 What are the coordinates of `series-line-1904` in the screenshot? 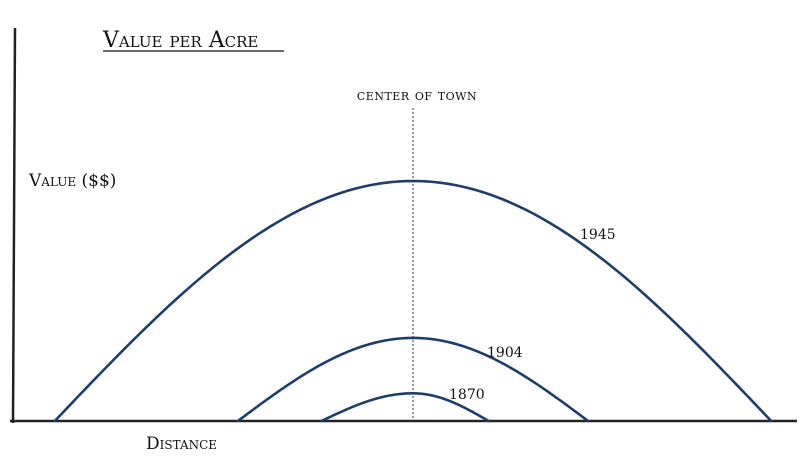 It's located at (413, 379).